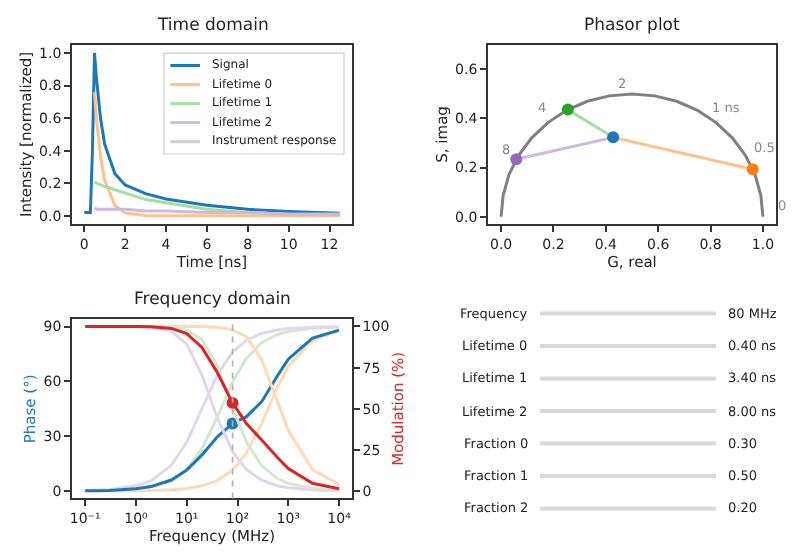 The height and width of the screenshot is (560, 800). Describe the element at coordinates (212, 26) in the screenshot. I see `chart-title: Time domain` at that location.